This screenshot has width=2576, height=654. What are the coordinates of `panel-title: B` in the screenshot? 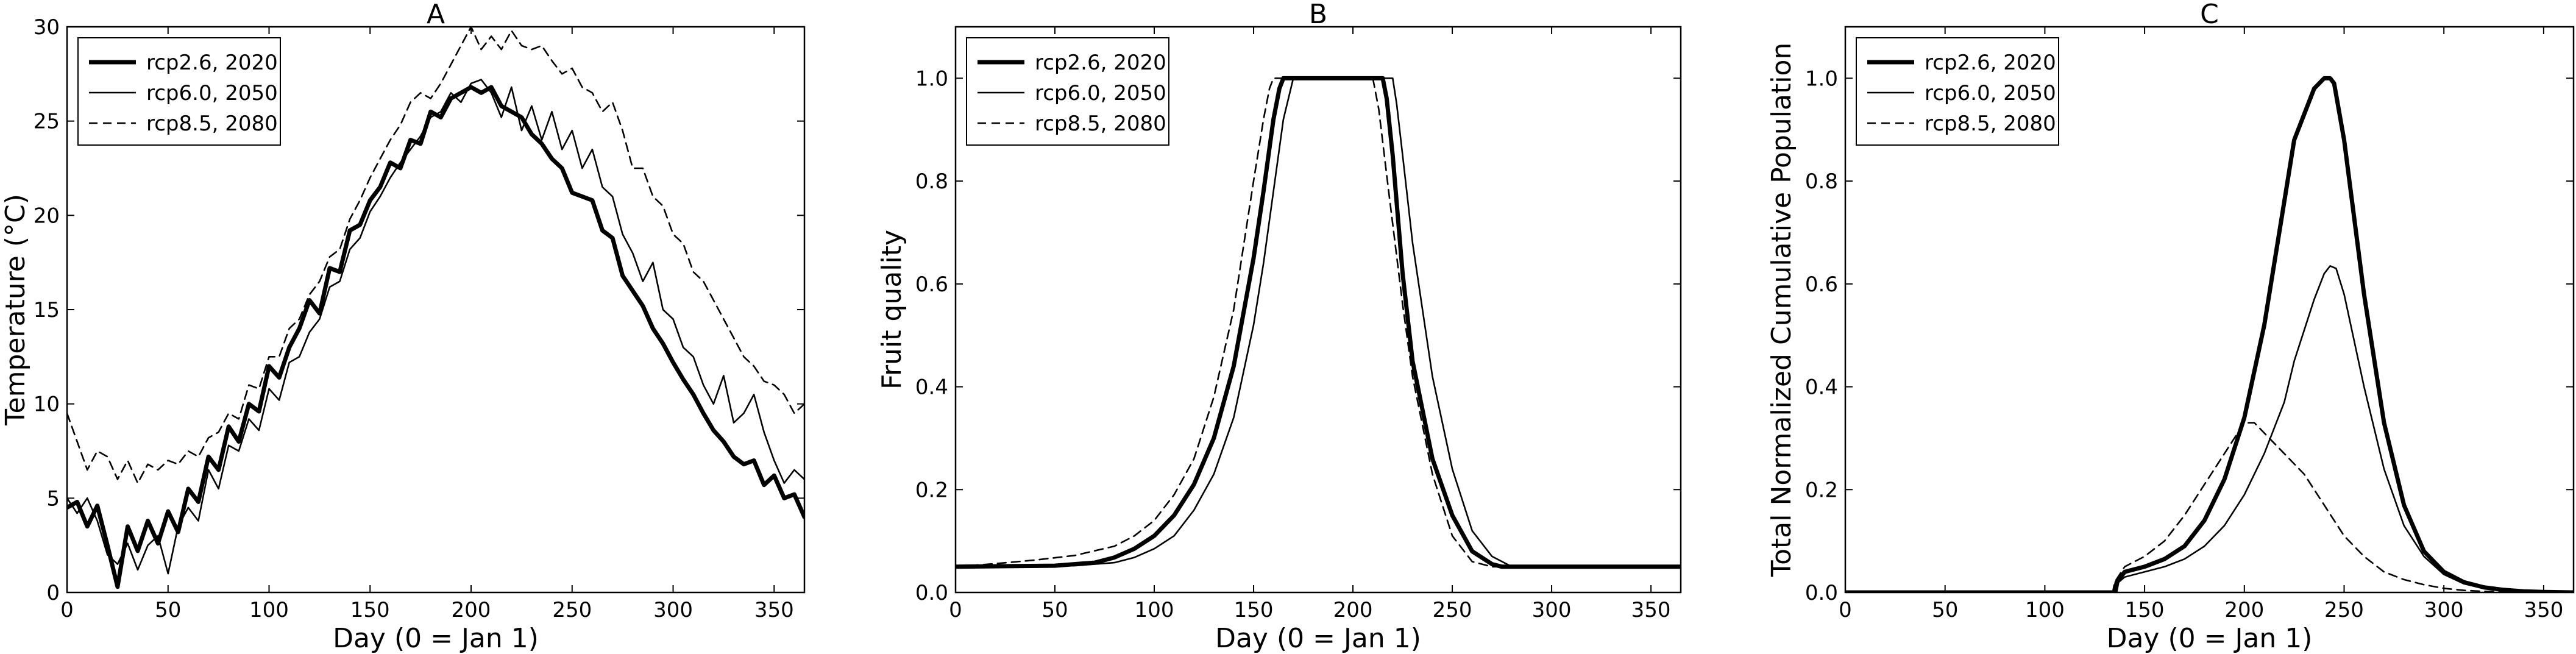 It's located at (1318, 15).